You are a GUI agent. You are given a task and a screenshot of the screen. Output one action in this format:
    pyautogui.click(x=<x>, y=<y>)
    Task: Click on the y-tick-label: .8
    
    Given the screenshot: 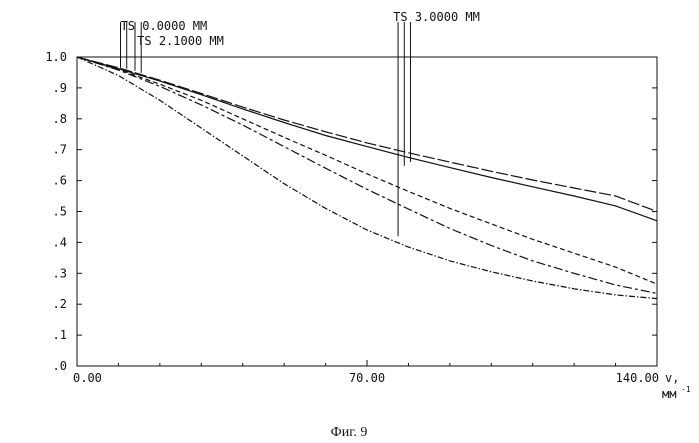 What is the action you would take?
    pyautogui.click(x=60, y=119)
    